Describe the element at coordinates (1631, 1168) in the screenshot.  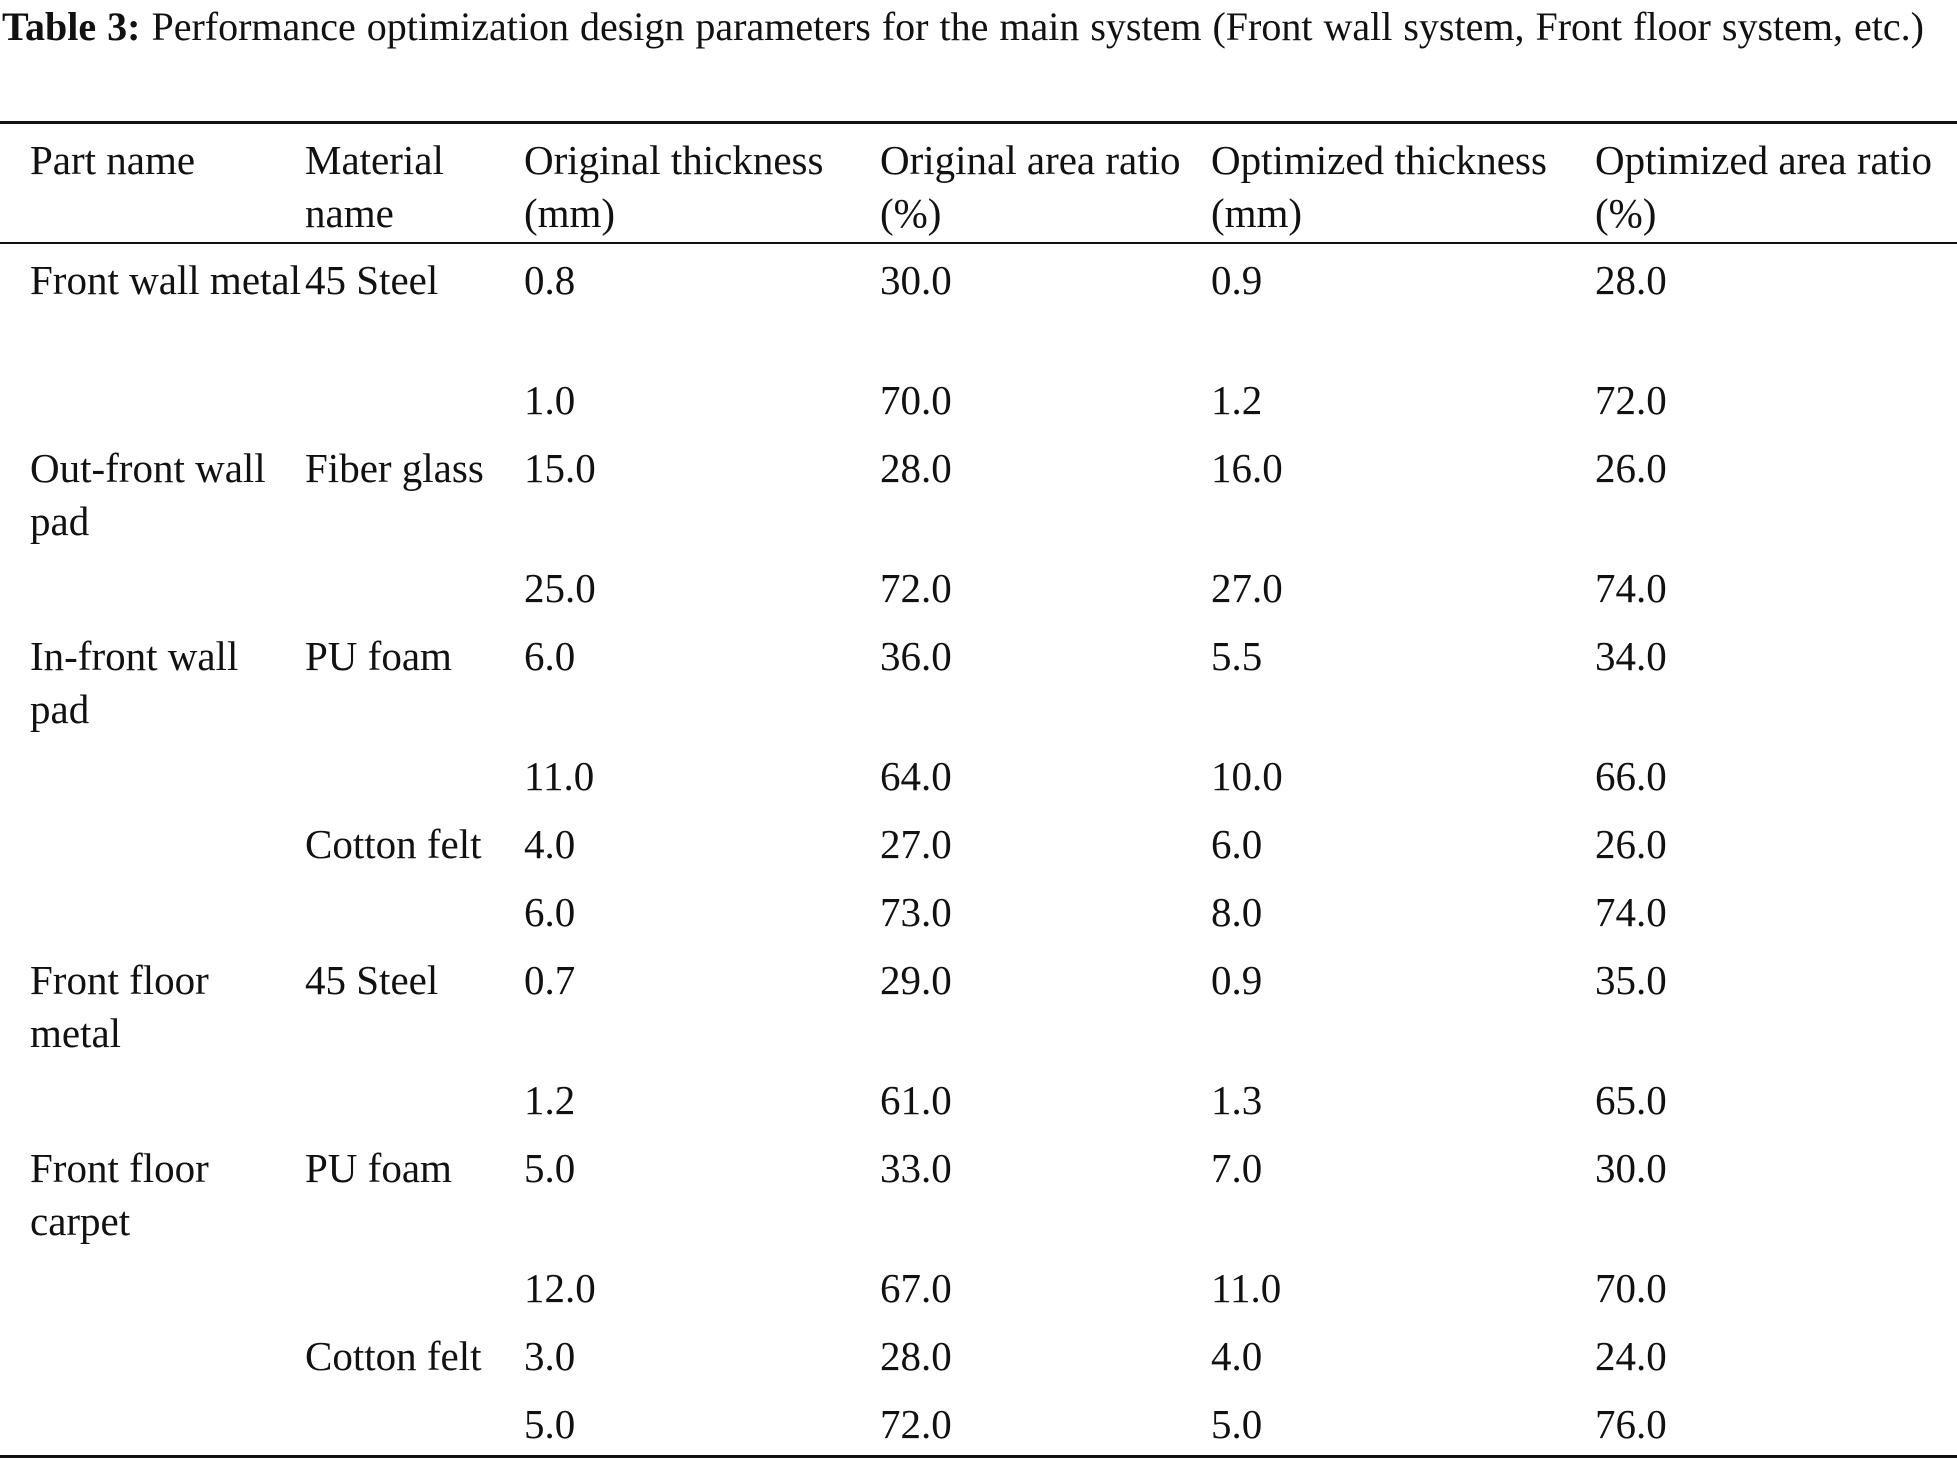
I see `cell-optimized-area-ratio: 30.0` at that location.